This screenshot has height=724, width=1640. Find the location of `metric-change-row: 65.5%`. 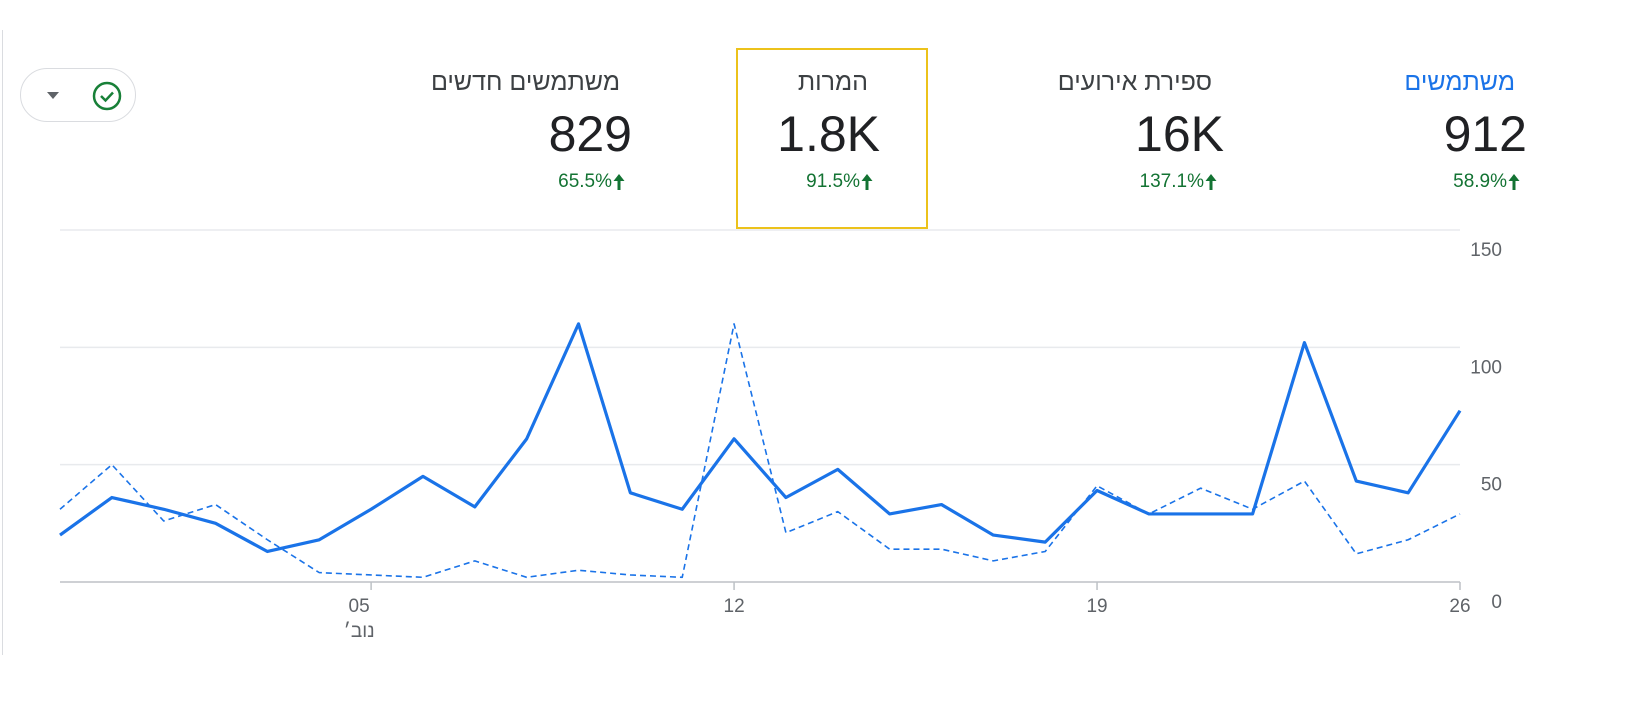

metric-change-row: 65.5% is located at coordinates (483, 182).